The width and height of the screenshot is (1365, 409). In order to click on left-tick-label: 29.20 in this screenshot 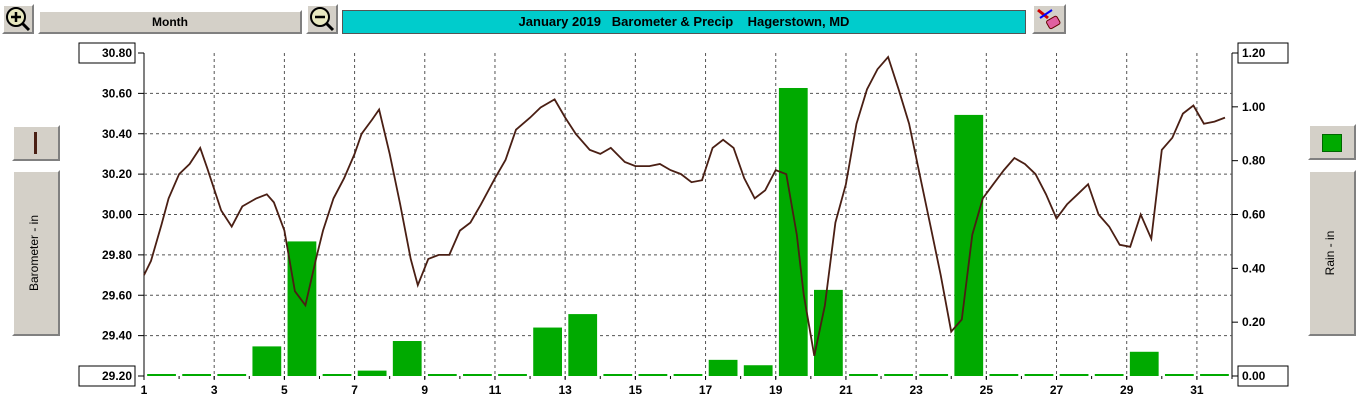, I will do `click(117, 376)`.